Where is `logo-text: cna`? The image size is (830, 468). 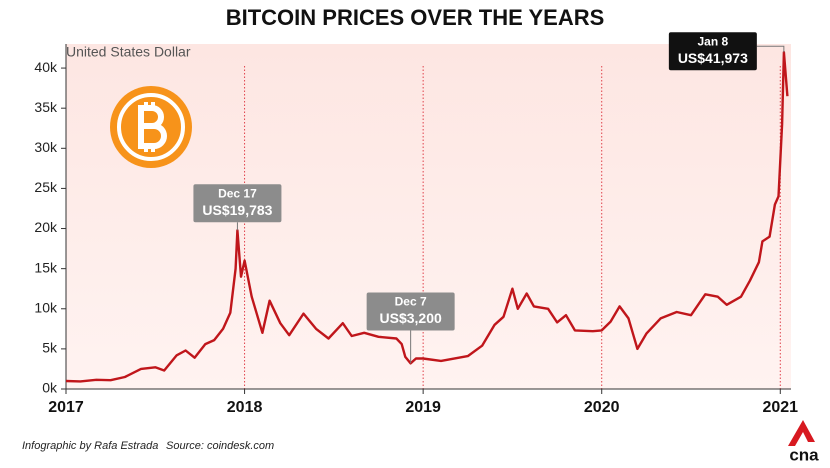 logo-text: cna is located at coordinates (804, 454).